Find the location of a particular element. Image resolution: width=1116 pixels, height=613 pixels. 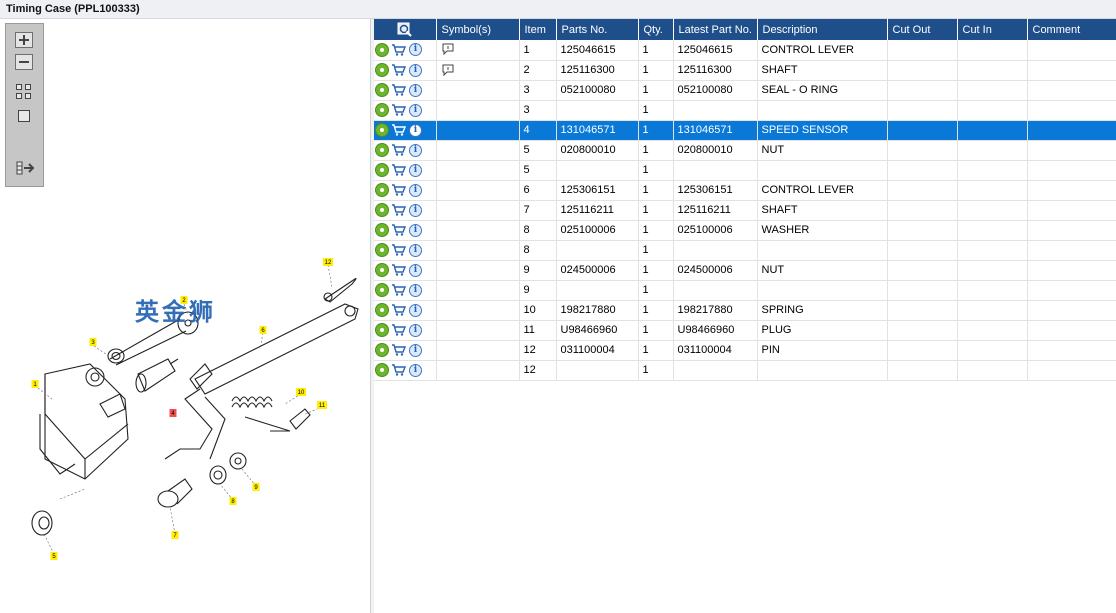

callout-label: 10 is located at coordinates (301, 393).